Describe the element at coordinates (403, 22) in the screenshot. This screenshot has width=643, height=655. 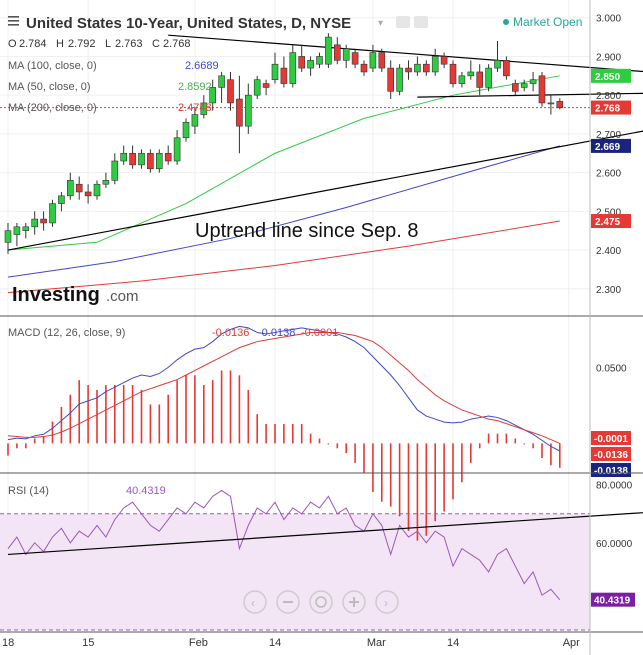
I see `eye-icon` at that location.